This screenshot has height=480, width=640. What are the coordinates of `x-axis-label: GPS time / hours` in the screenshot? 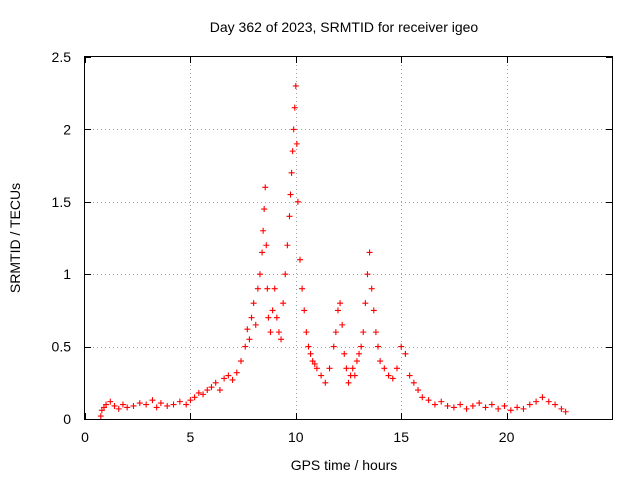 It's located at (344, 465).